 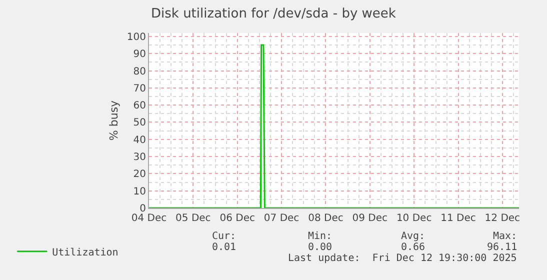 What do you see at coordinates (149, 218) in the screenshot?
I see `x-tick-label: 04 Dec` at bounding box center [149, 218].